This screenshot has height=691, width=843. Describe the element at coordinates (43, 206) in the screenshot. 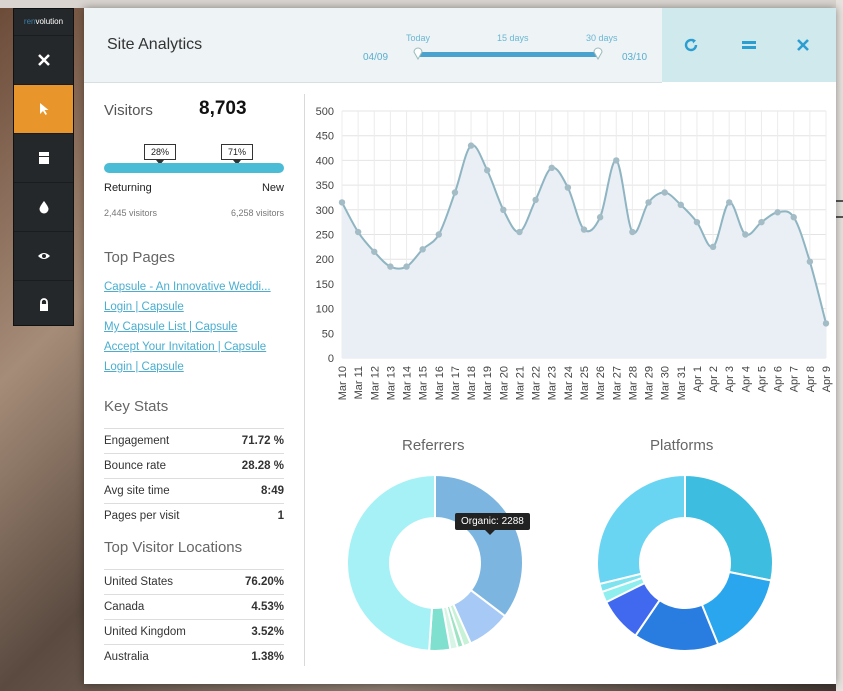

I see `toolbar-color-button` at that location.